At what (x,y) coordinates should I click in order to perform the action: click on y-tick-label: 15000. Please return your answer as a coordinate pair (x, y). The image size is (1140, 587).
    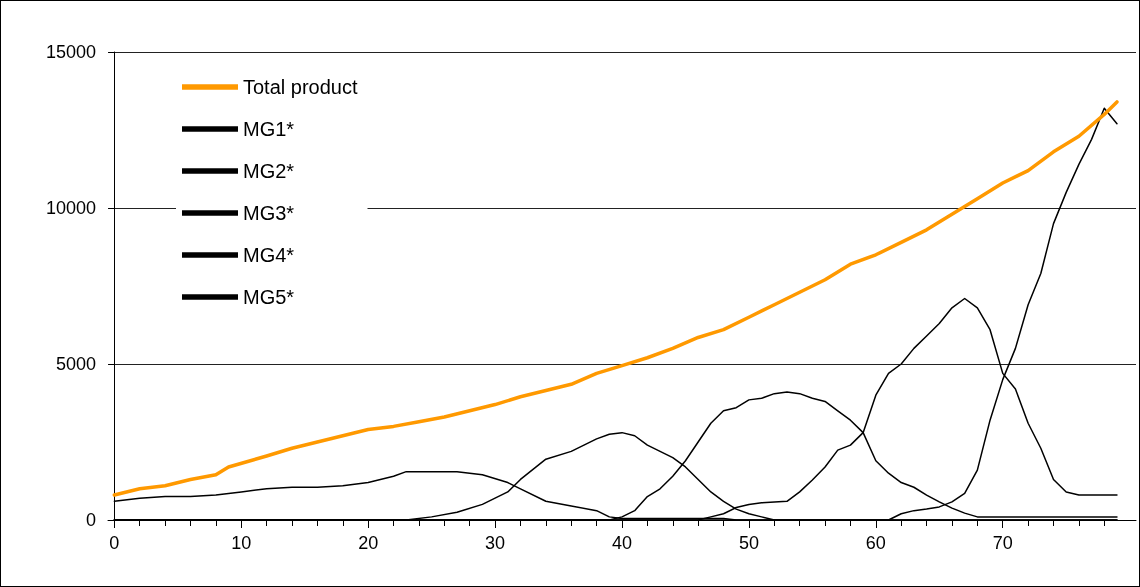
    Looking at the image, I should click on (70, 52).